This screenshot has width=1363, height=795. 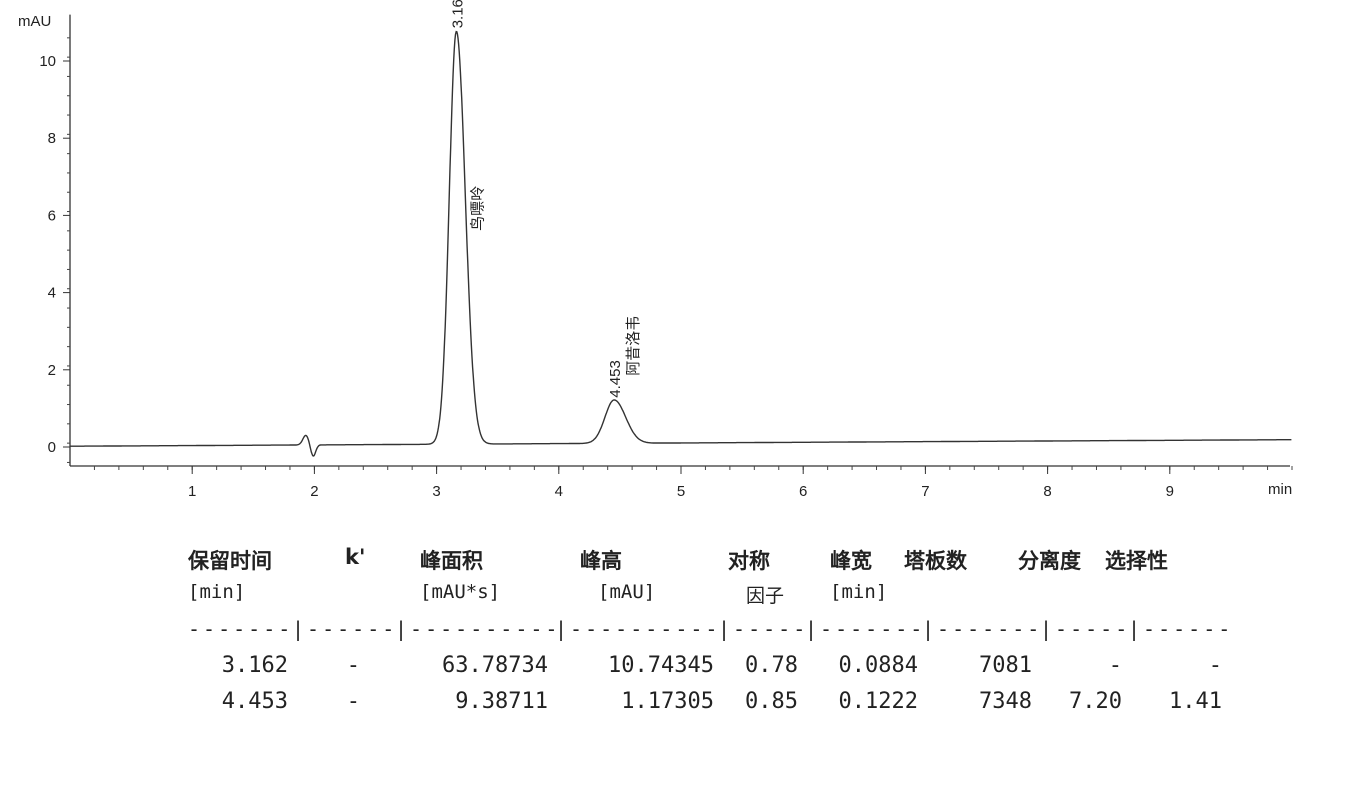 What do you see at coordinates (1047, 491) in the screenshot?
I see `x-tick-label: 8` at bounding box center [1047, 491].